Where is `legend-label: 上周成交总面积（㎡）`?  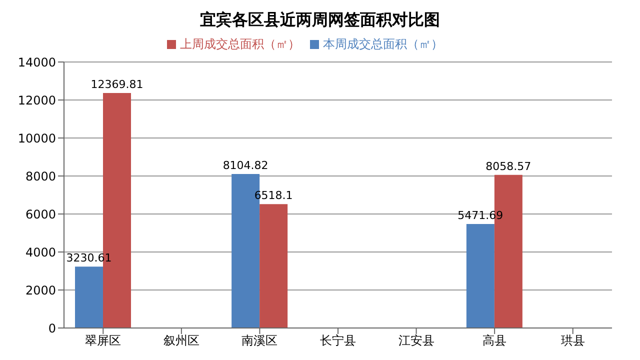 legend-label: 上周成交总面积（㎡） is located at coordinates (240, 44).